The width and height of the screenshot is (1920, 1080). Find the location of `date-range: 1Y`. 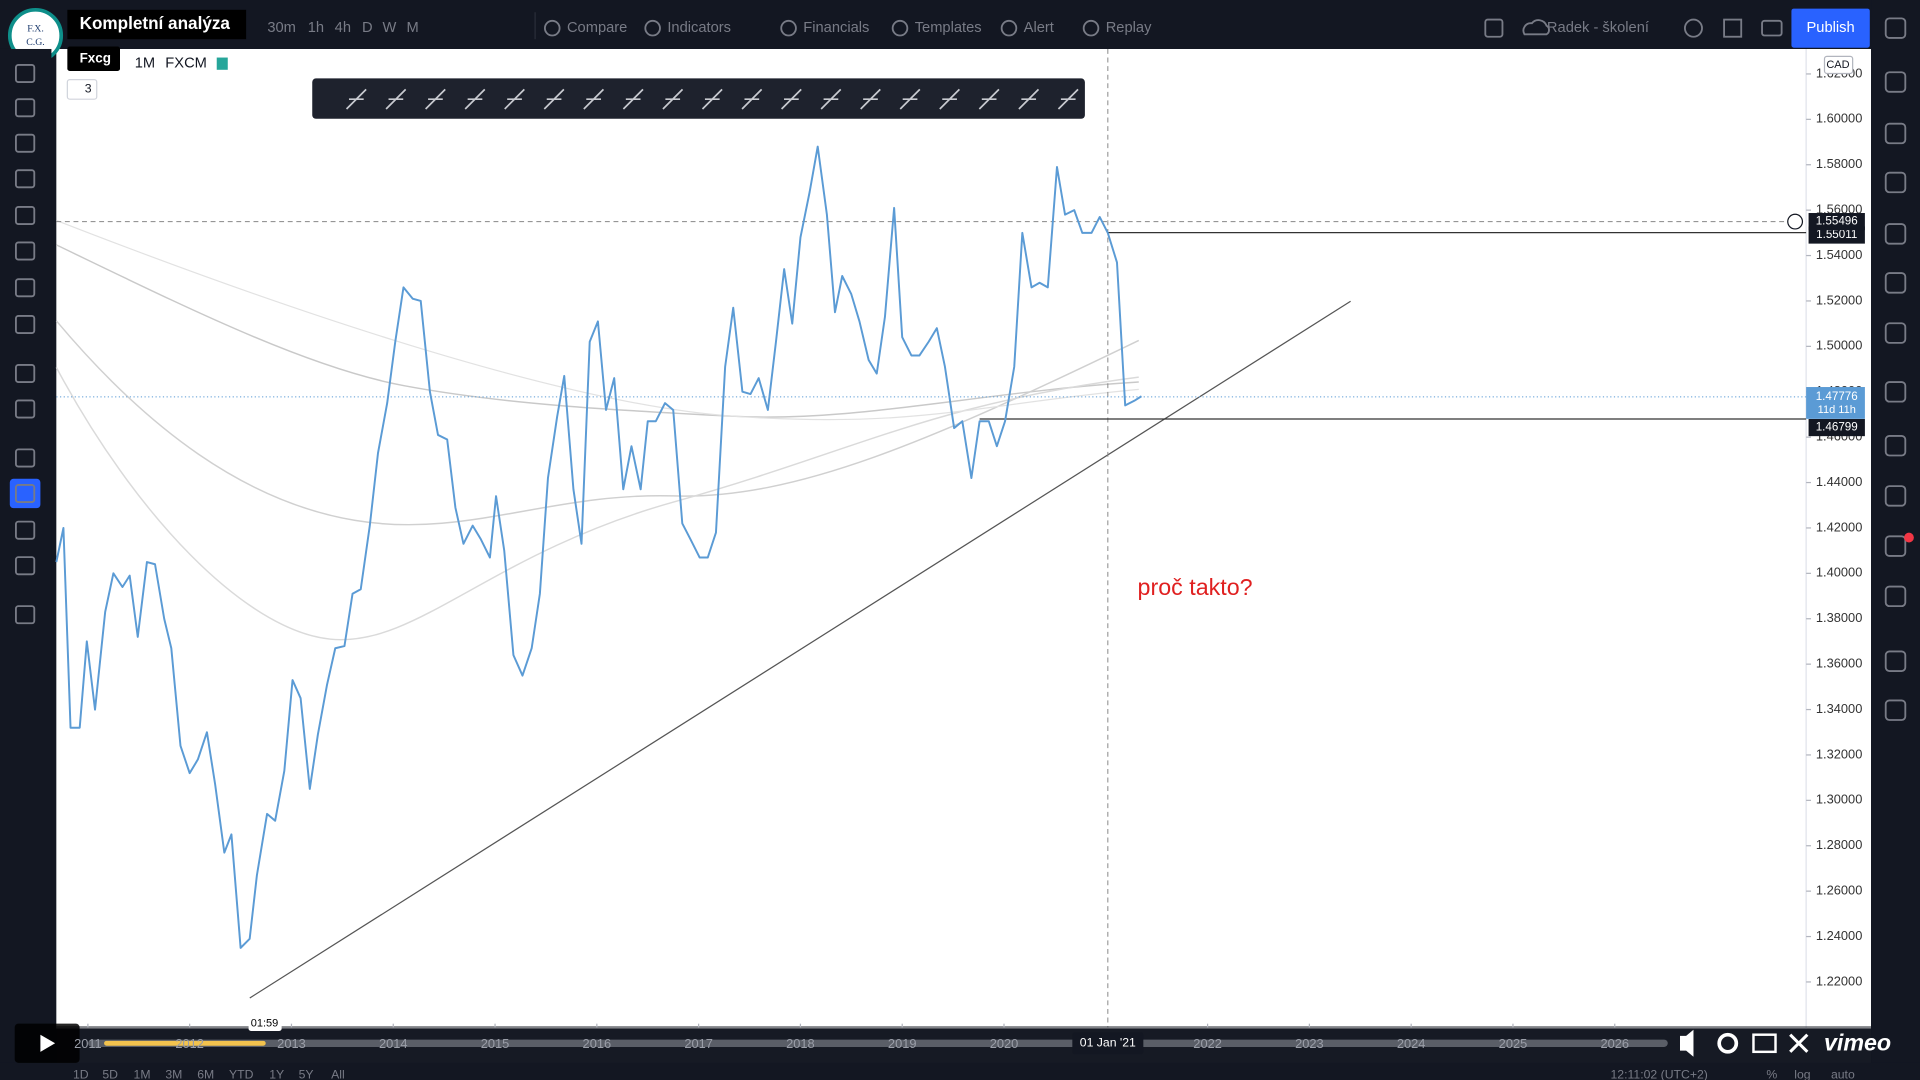

date-range: 1Y is located at coordinates (276, 1073).